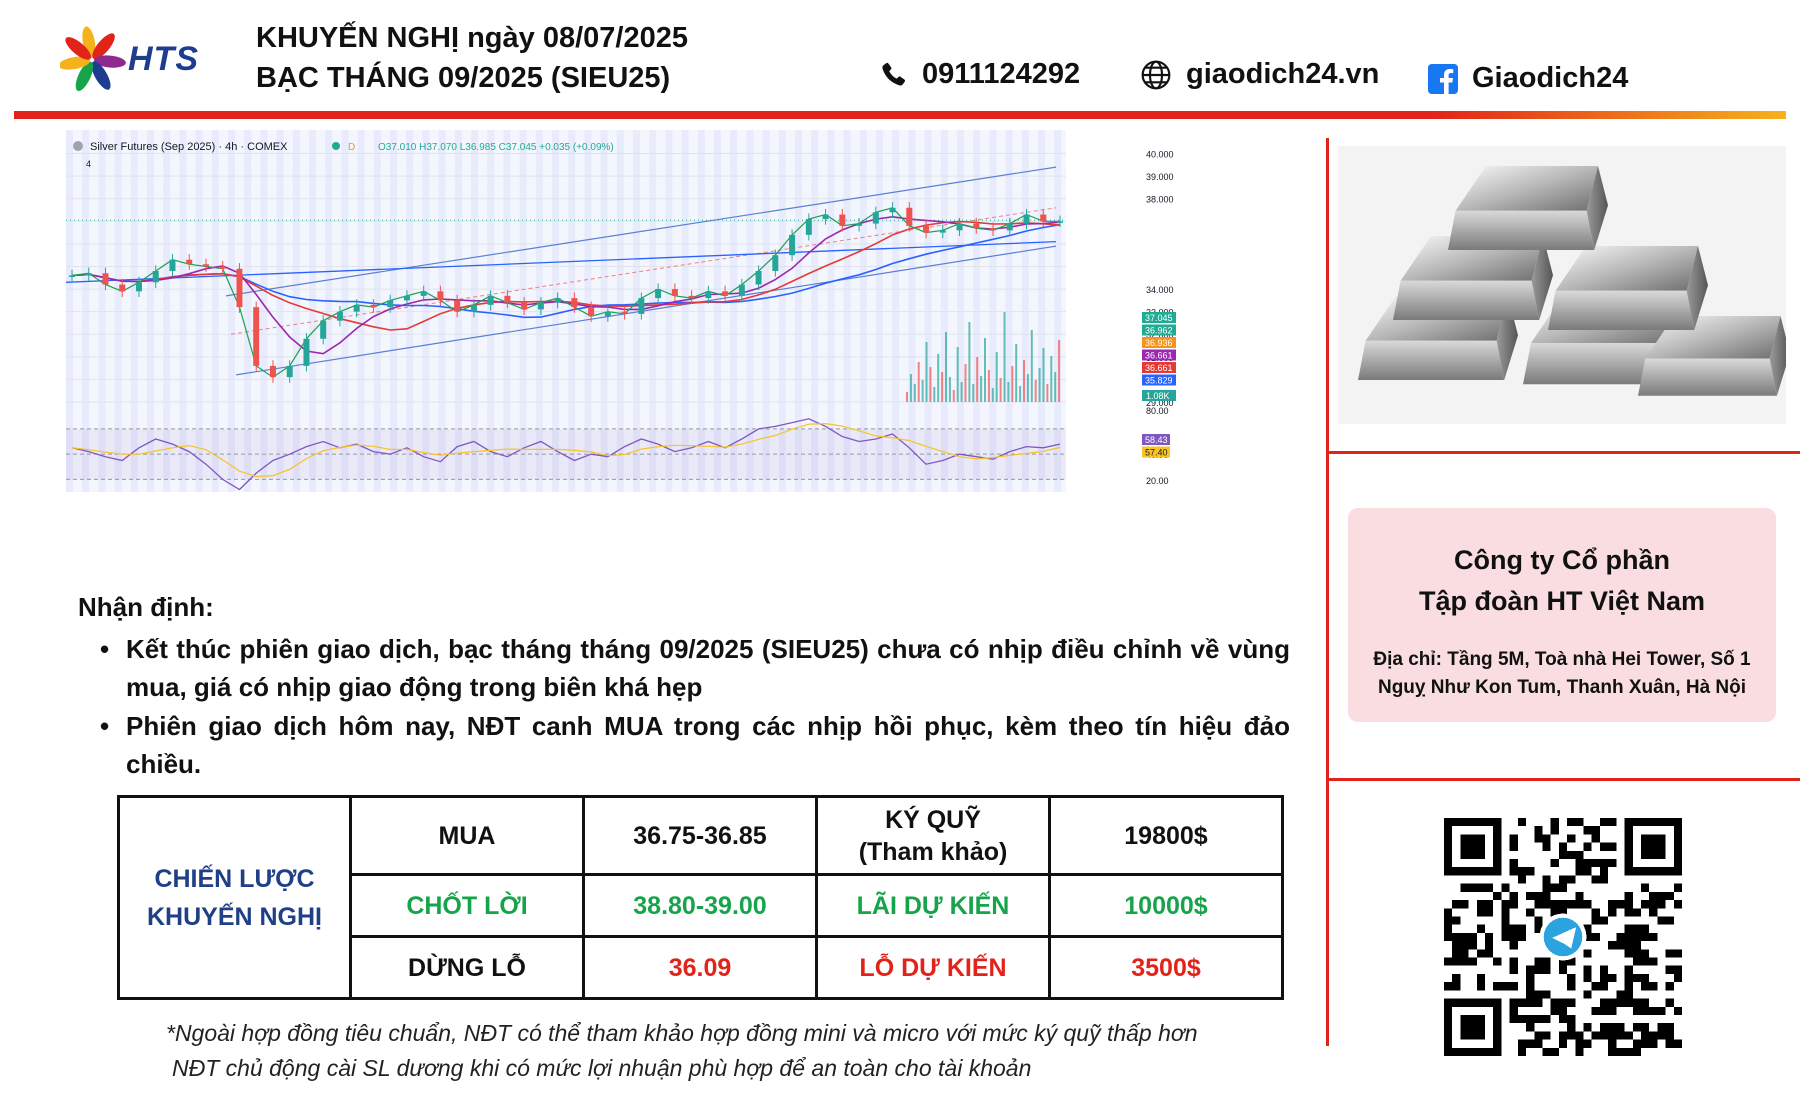 Image resolution: width=1800 pixels, height=1112 pixels. I want to click on contact-phone: 0911124292, so click(979, 74).